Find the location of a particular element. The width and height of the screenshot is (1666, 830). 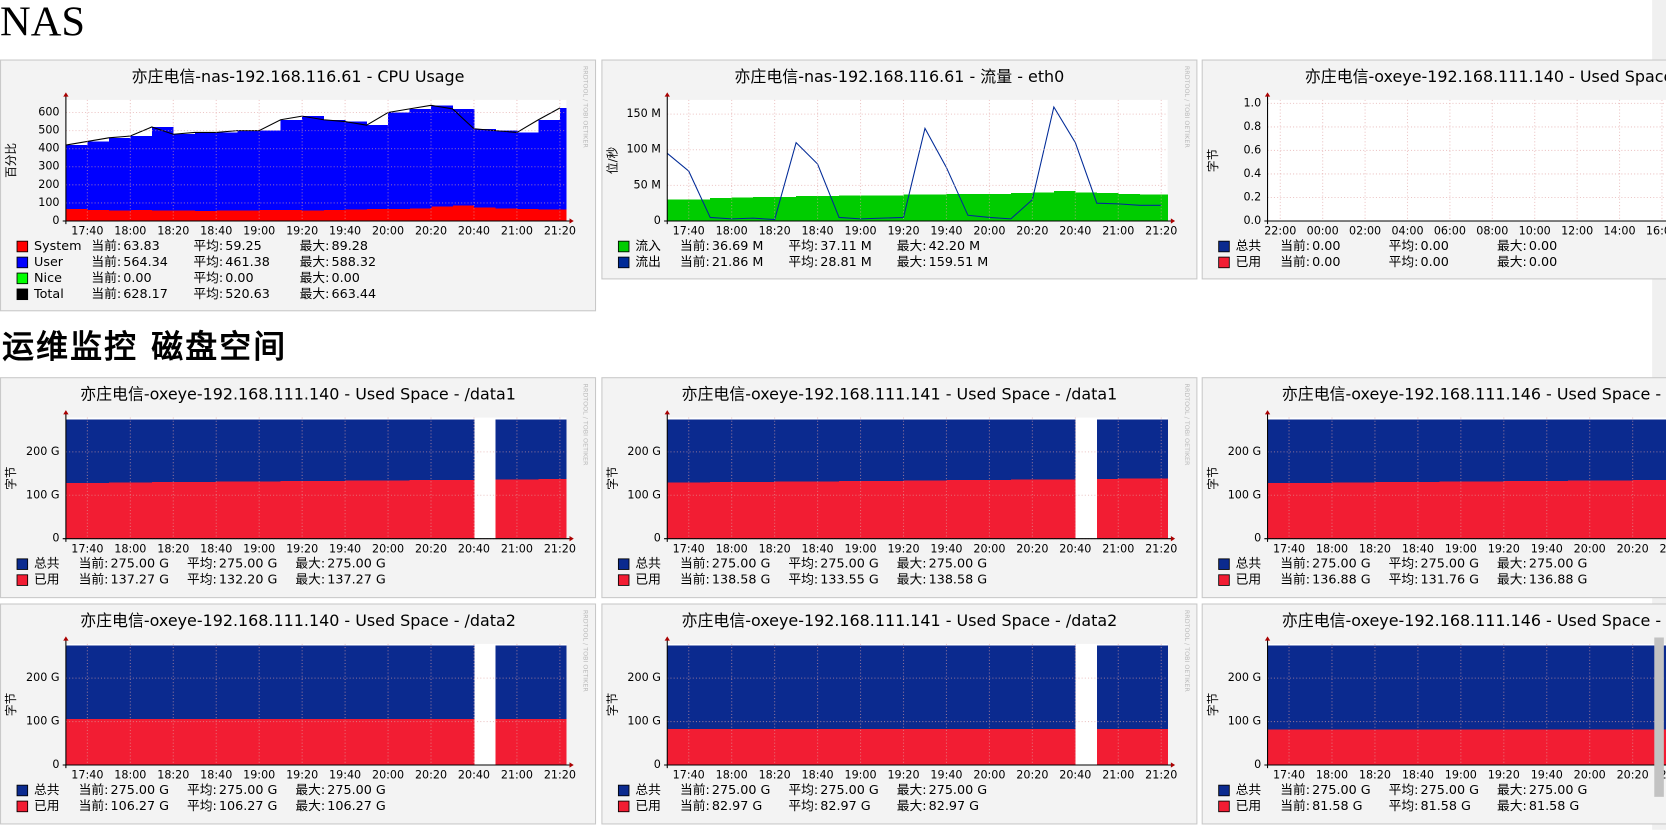

scrollbar-thumb is located at coordinates (1659, 717).